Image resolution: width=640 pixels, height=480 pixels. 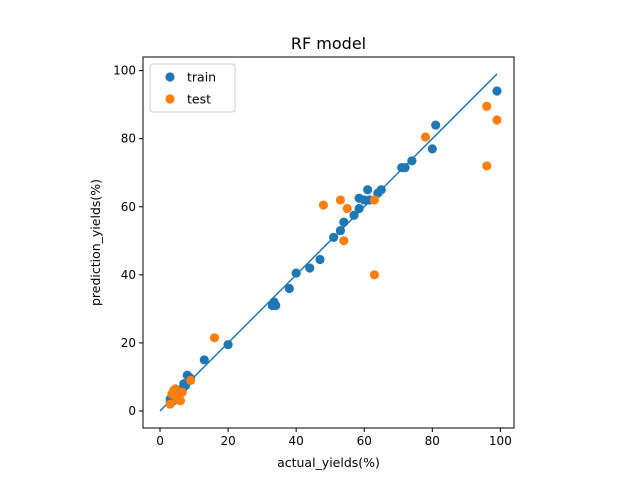 What do you see at coordinates (132, 411) in the screenshot?
I see `y-tick-label: 0` at bounding box center [132, 411].